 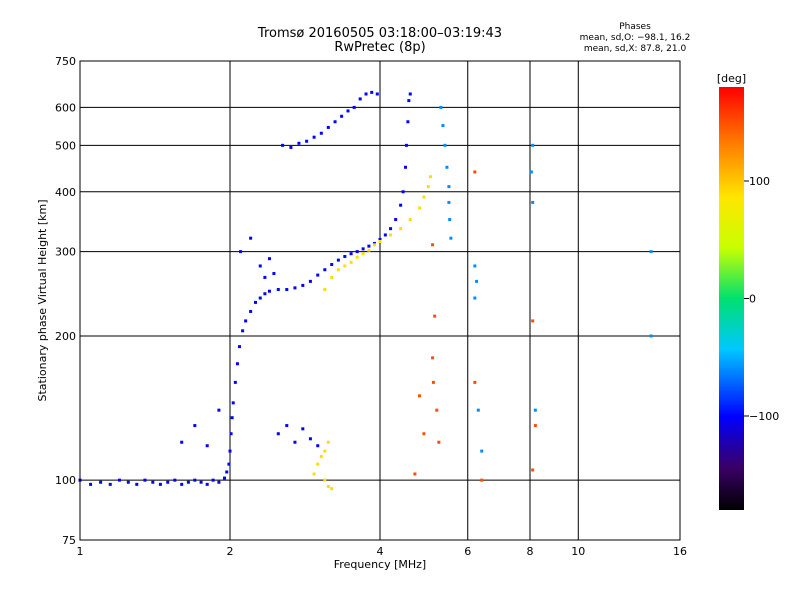 I want to click on colorbar-gradient, so click(x=731, y=298).